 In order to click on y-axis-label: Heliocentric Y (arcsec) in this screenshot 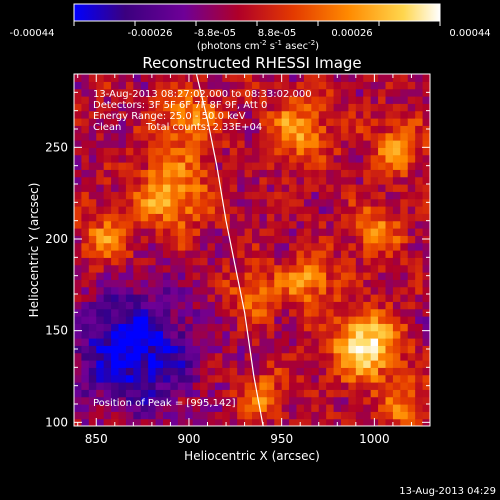, I will do `click(34, 250)`.